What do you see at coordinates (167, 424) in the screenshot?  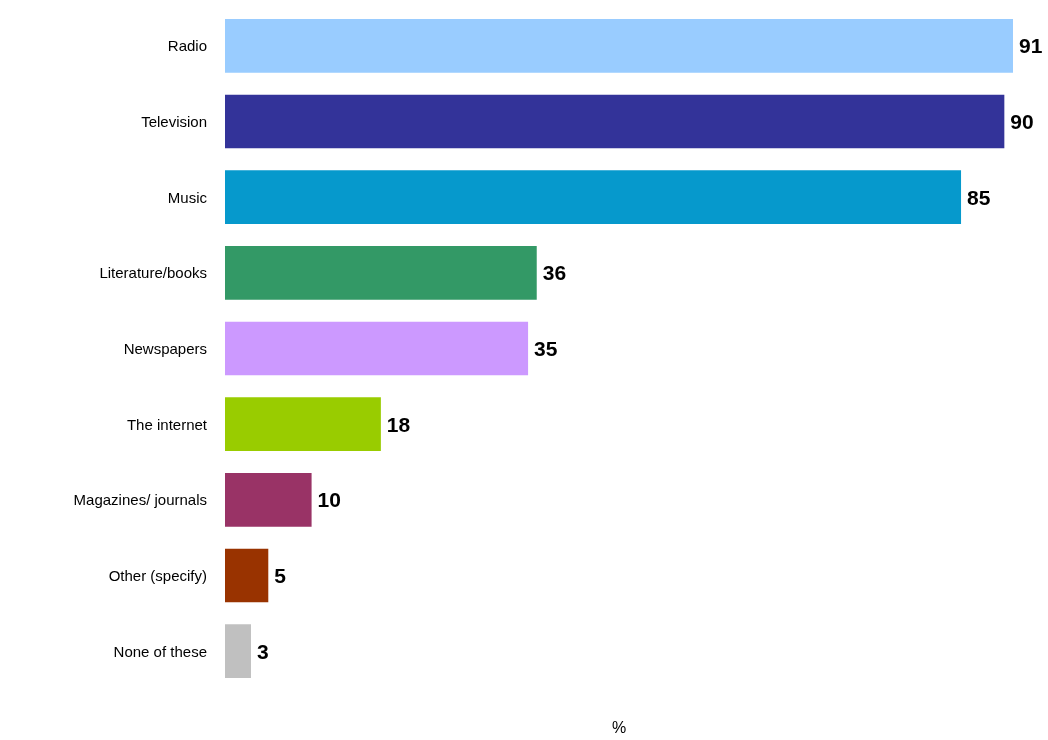 I see `y-tick-label: The internet` at bounding box center [167, 424].